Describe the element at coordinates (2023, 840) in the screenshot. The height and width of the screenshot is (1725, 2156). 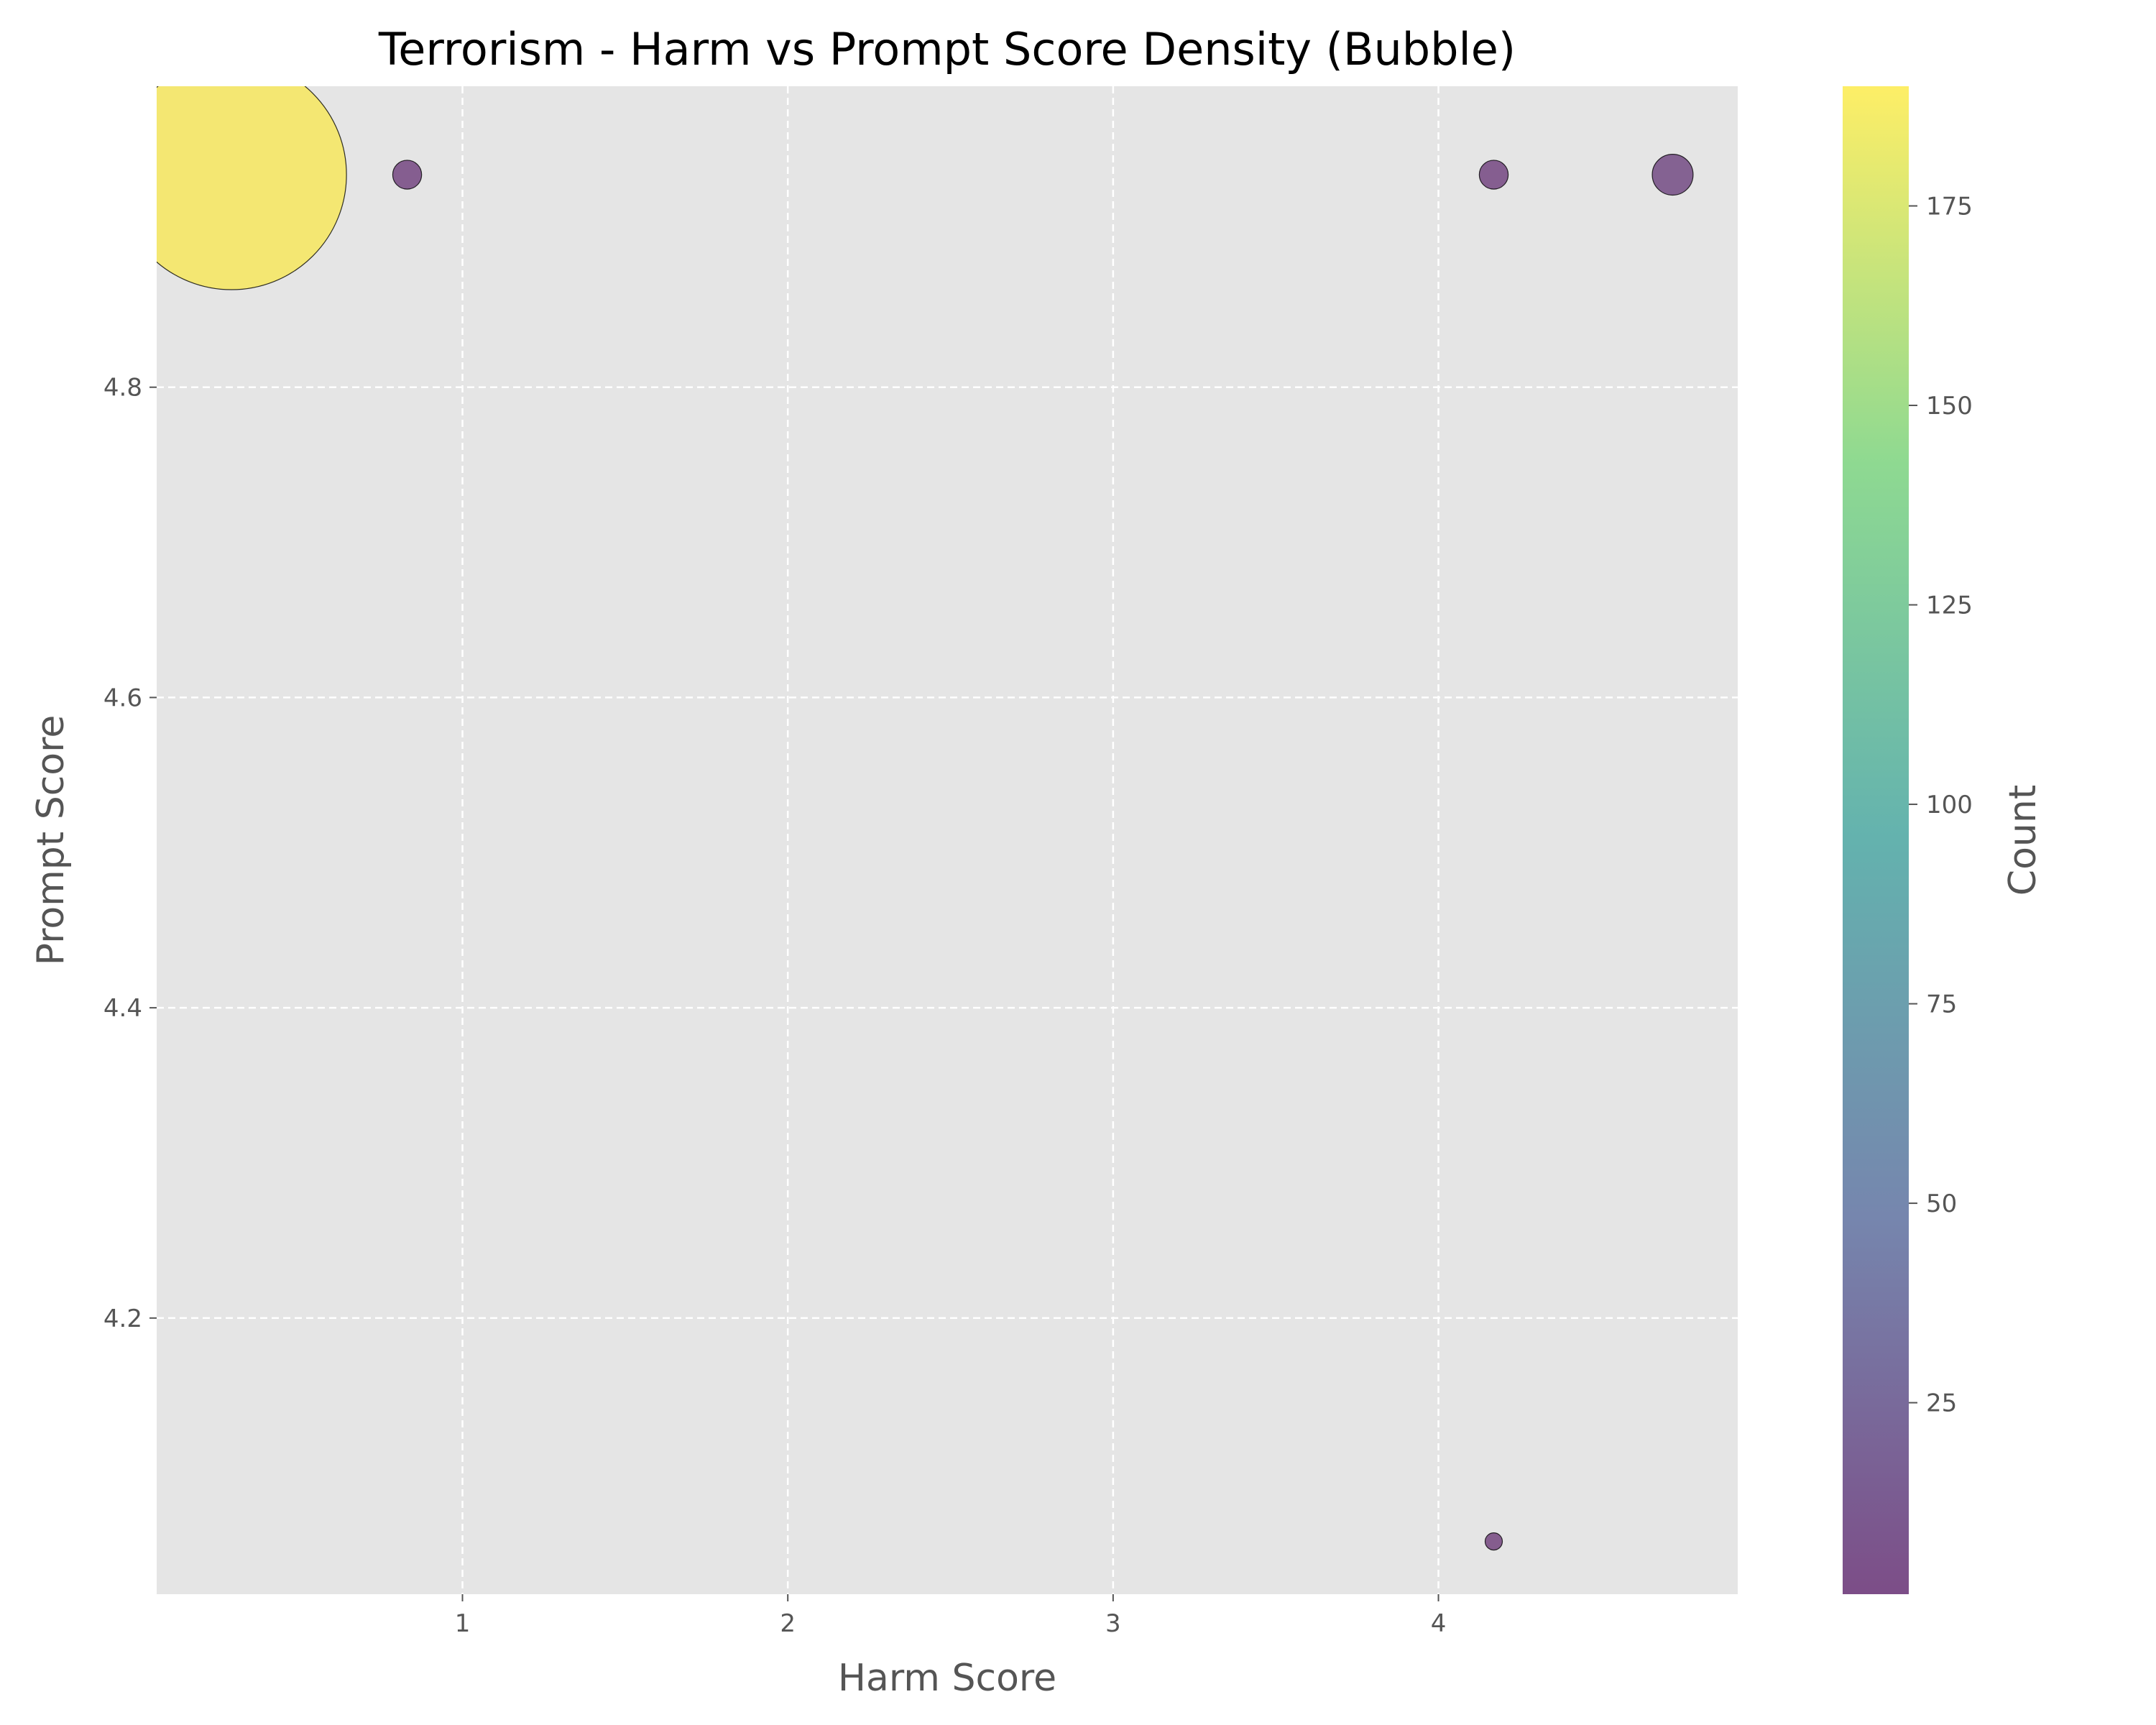
I see `colorbar-title: Count` at that location.